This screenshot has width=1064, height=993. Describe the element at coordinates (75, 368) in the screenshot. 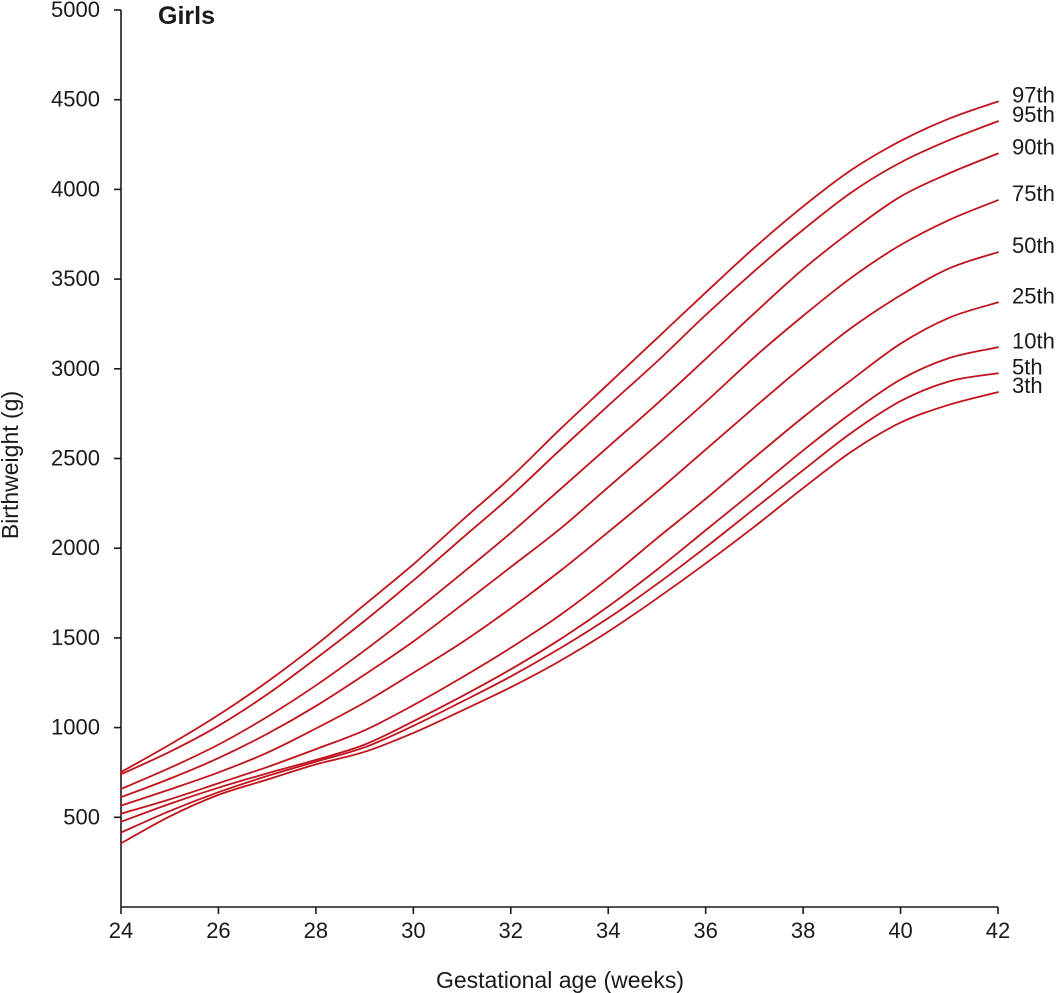

I see `y-tick-label-3000: 3000` at that location.